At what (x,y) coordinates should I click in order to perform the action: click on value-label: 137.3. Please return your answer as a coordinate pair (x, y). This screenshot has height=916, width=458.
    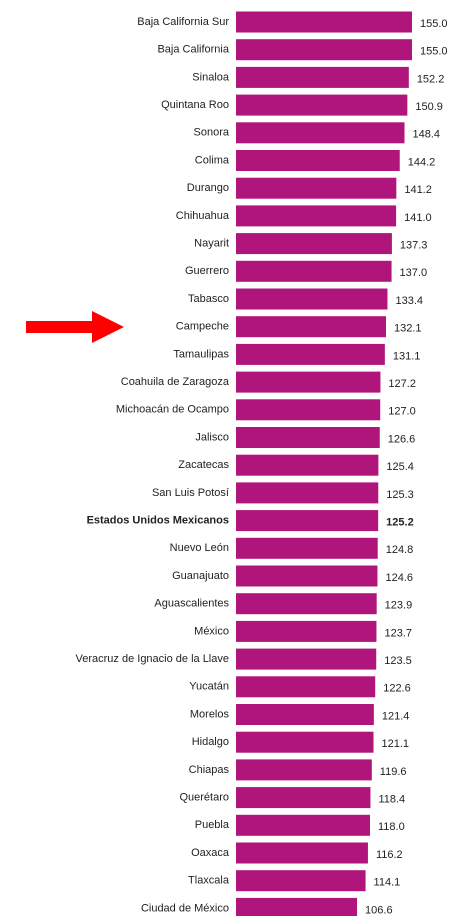
    Looking at the image, I should click on (414, 246).